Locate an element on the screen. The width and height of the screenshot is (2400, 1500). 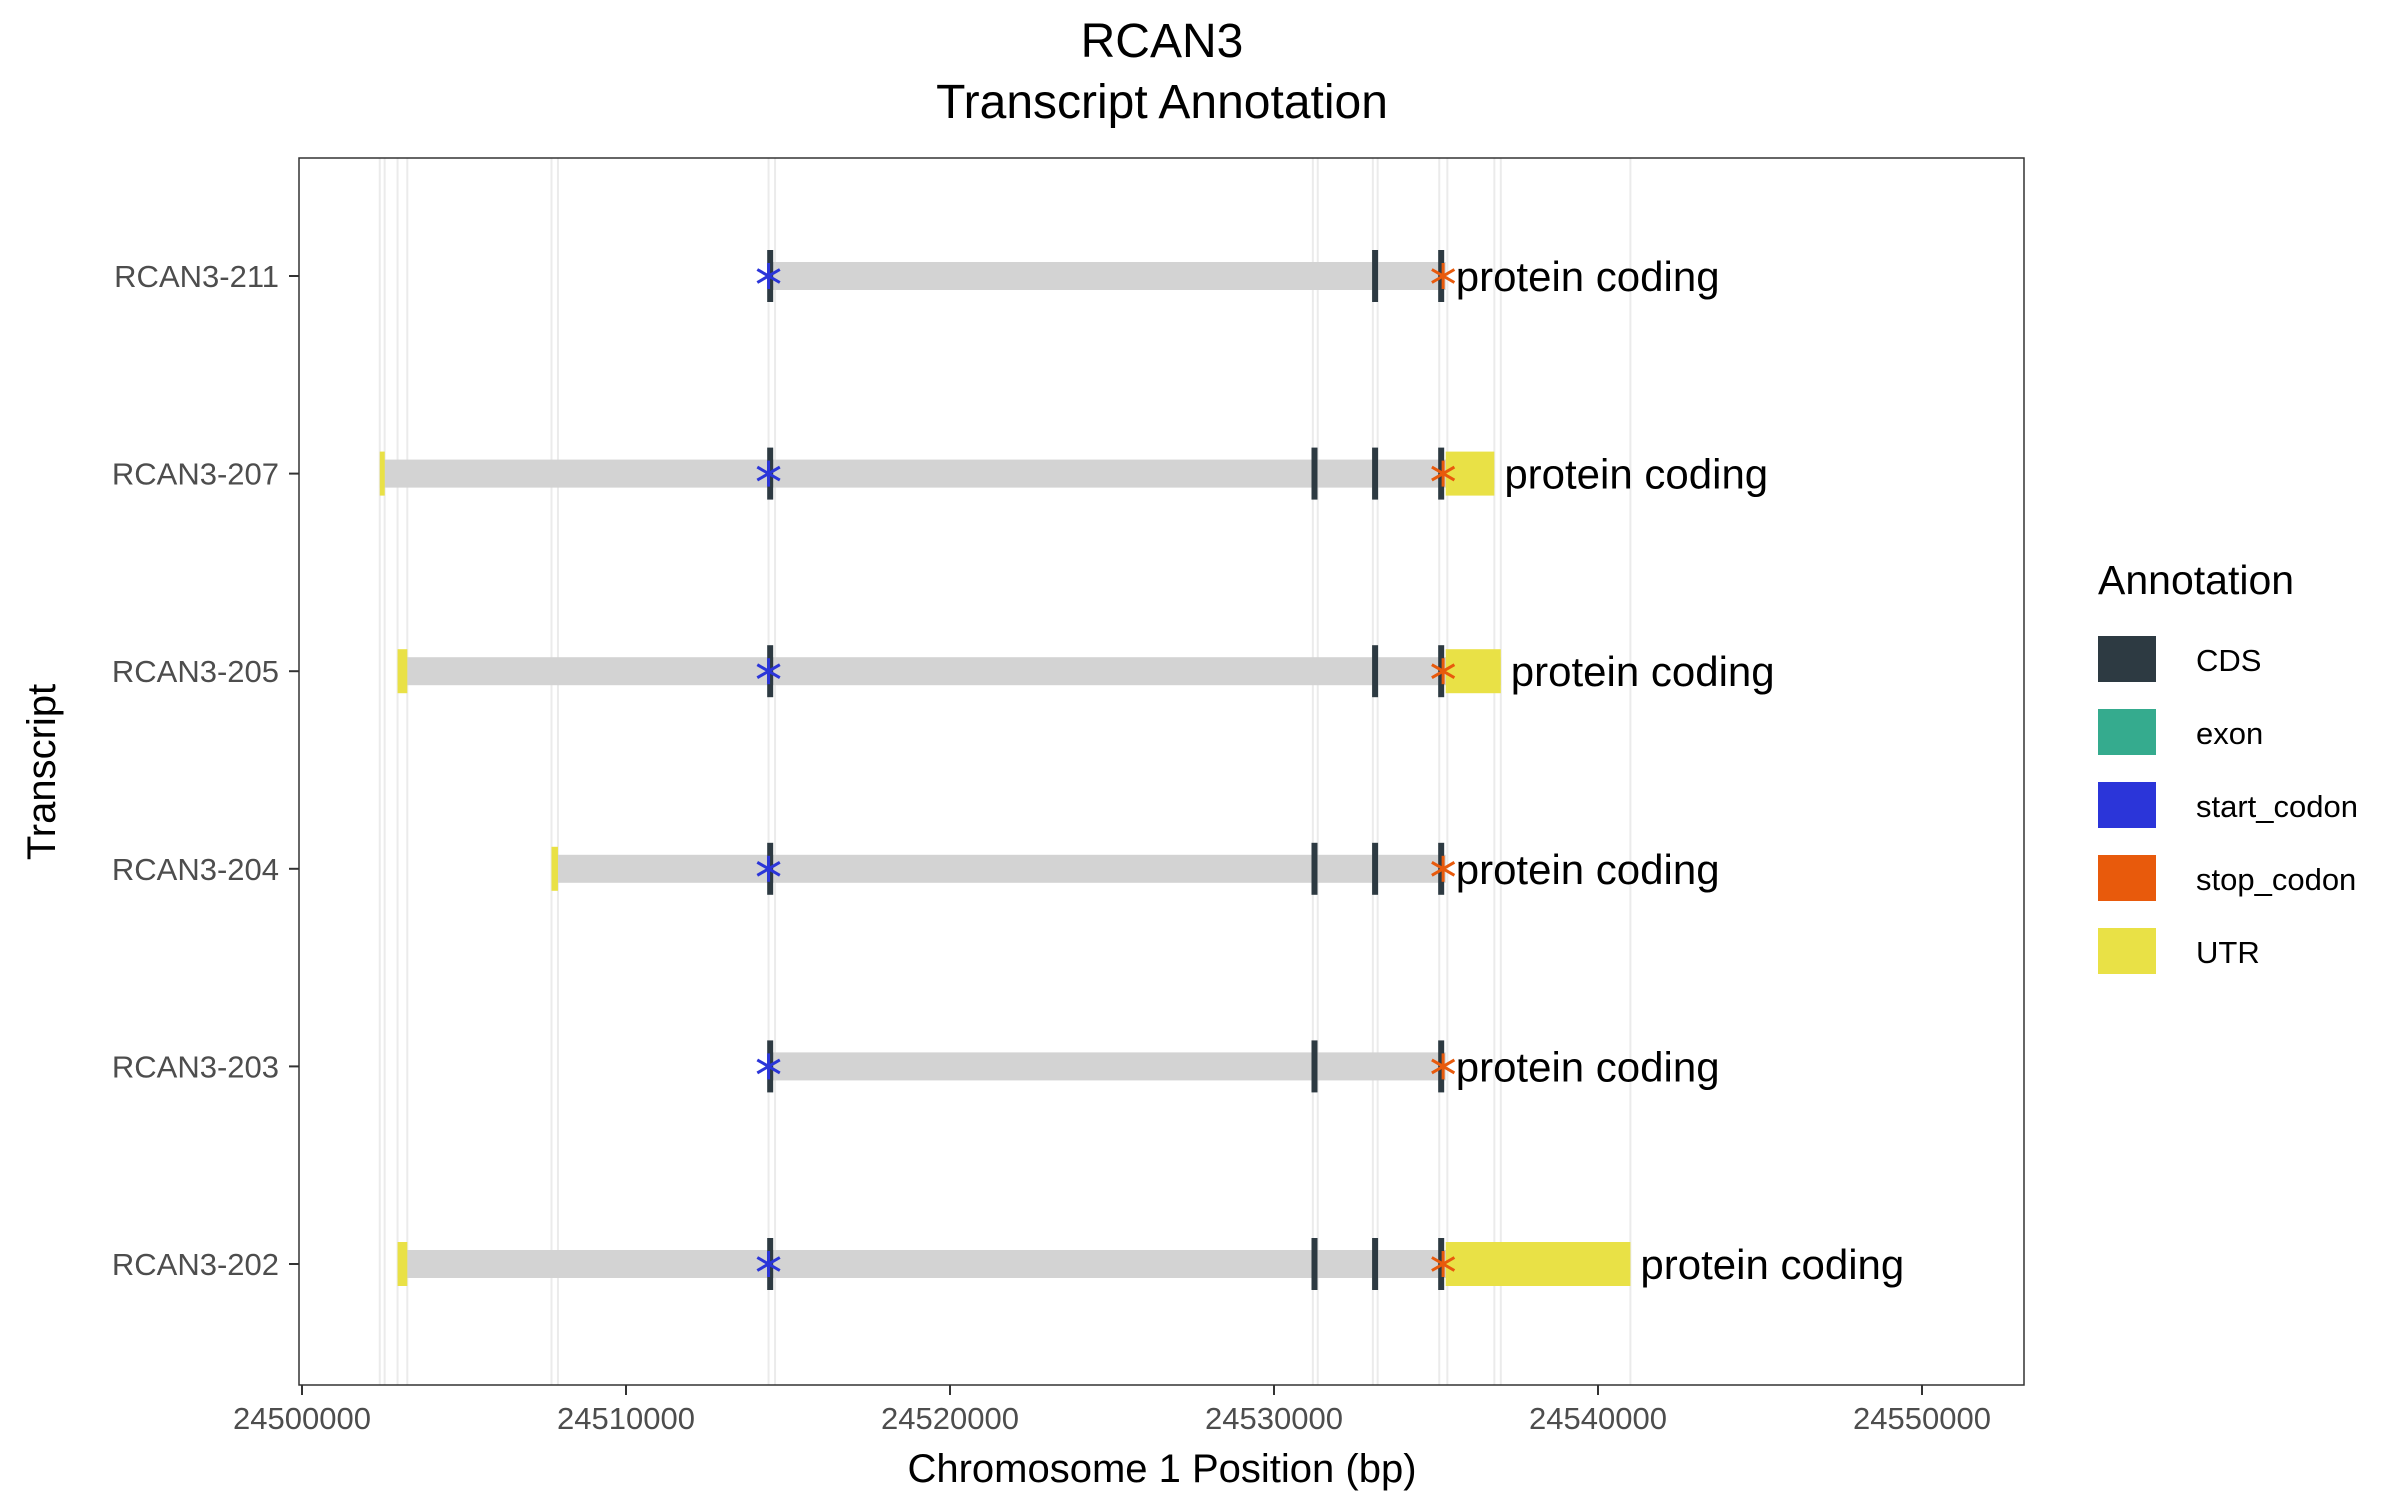
x-tick-label: 24540000 is located at coordinates (1598, 1418).